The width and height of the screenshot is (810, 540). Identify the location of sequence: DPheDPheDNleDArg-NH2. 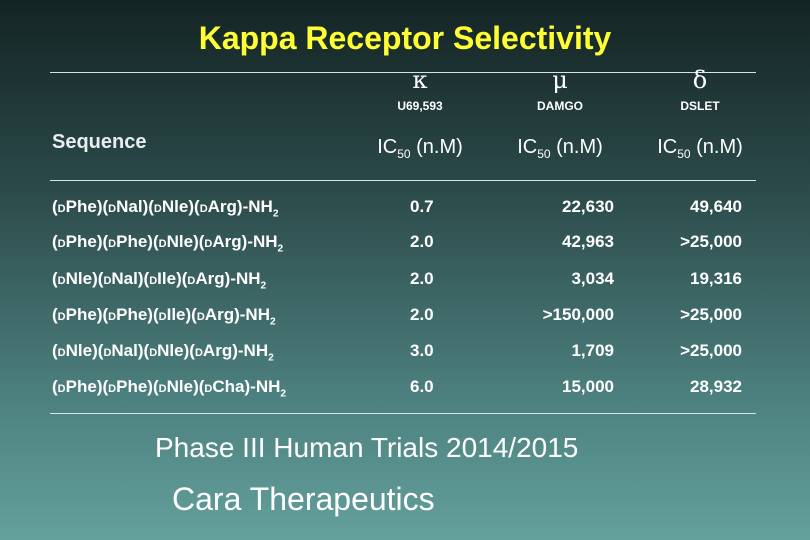
(167, 243).